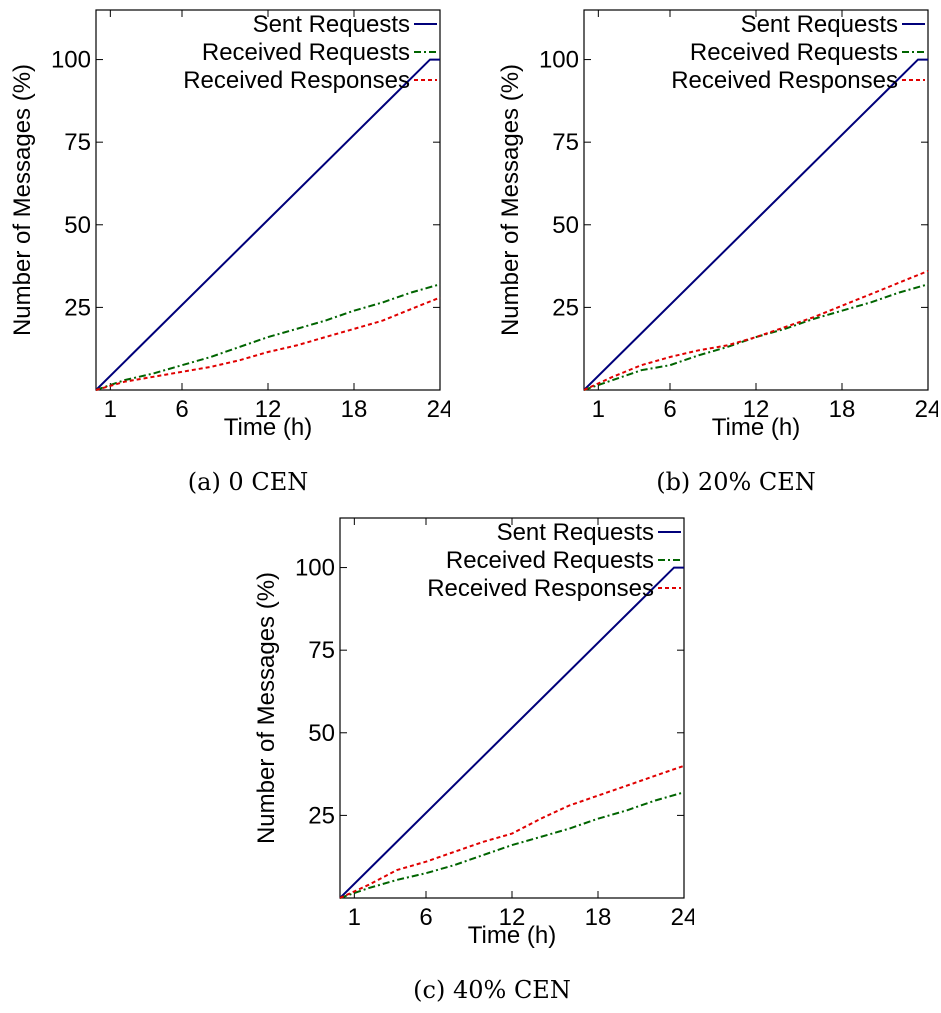 This screenshot has height=1013, width=941. Describe the element at coordinates (736, 482) in the screenshot. I see `chart-caption: (b) 20% CEN` at that location.